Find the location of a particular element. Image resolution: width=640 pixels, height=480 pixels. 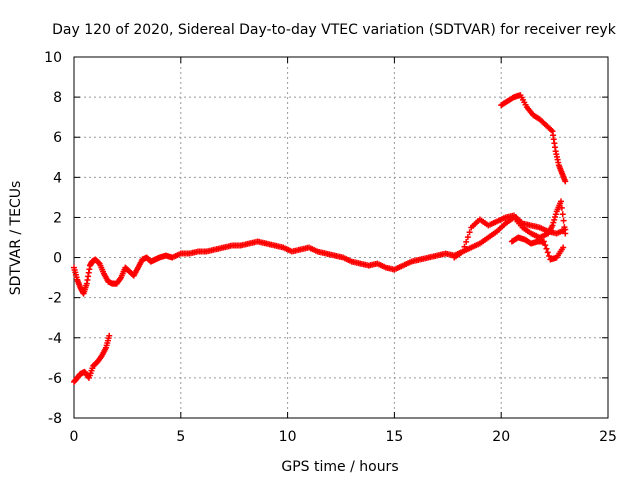

y-tick-label: 8 is located at coordinates (57, 98).